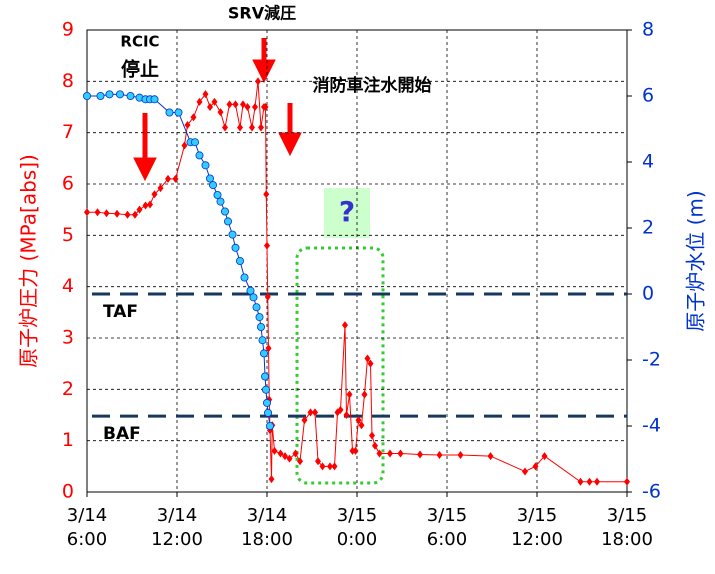 The image size is (715, 574). I want to click on y2-tick-label: 8, so click(648, 30).